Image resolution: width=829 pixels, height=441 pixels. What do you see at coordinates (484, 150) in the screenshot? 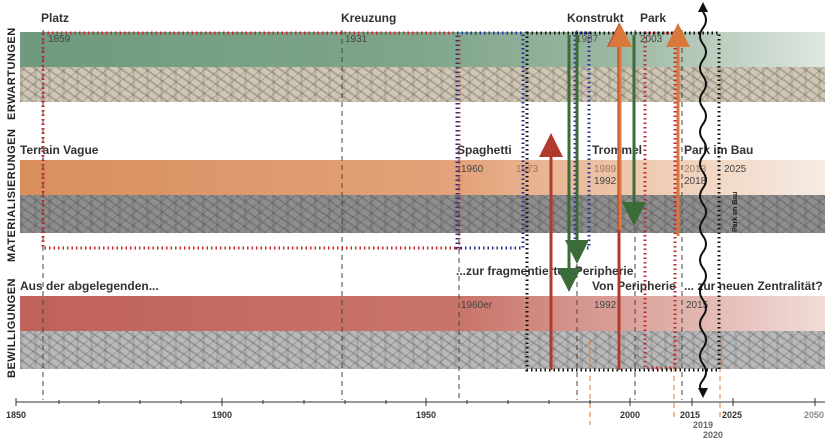
I see `heading-spaghetti: Spaghetti` at bounding box center [484, 150].